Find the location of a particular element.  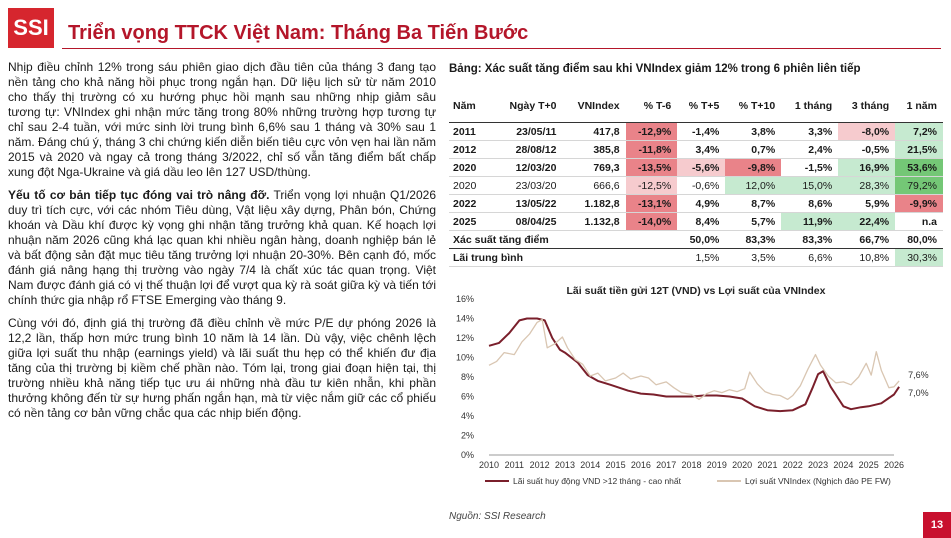

header-cell: VNIndex is located at coordinates (594, 106).